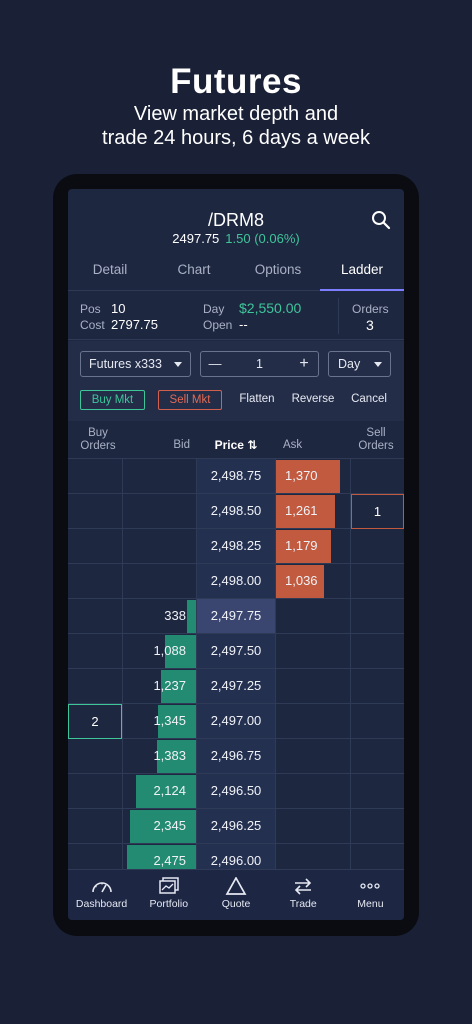 This screenshot has width=472, height=1024. I want to click on nav-quote: Quote, so click(235, 895).